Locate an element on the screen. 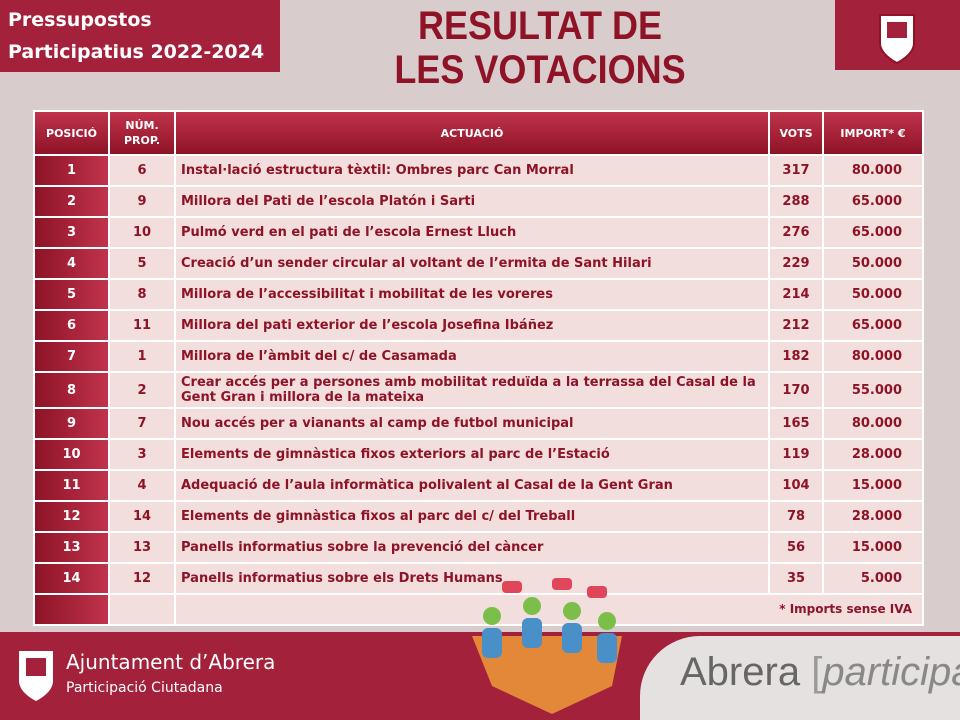 The image size is (960, 720). shield is located at coordinates (897, 39).